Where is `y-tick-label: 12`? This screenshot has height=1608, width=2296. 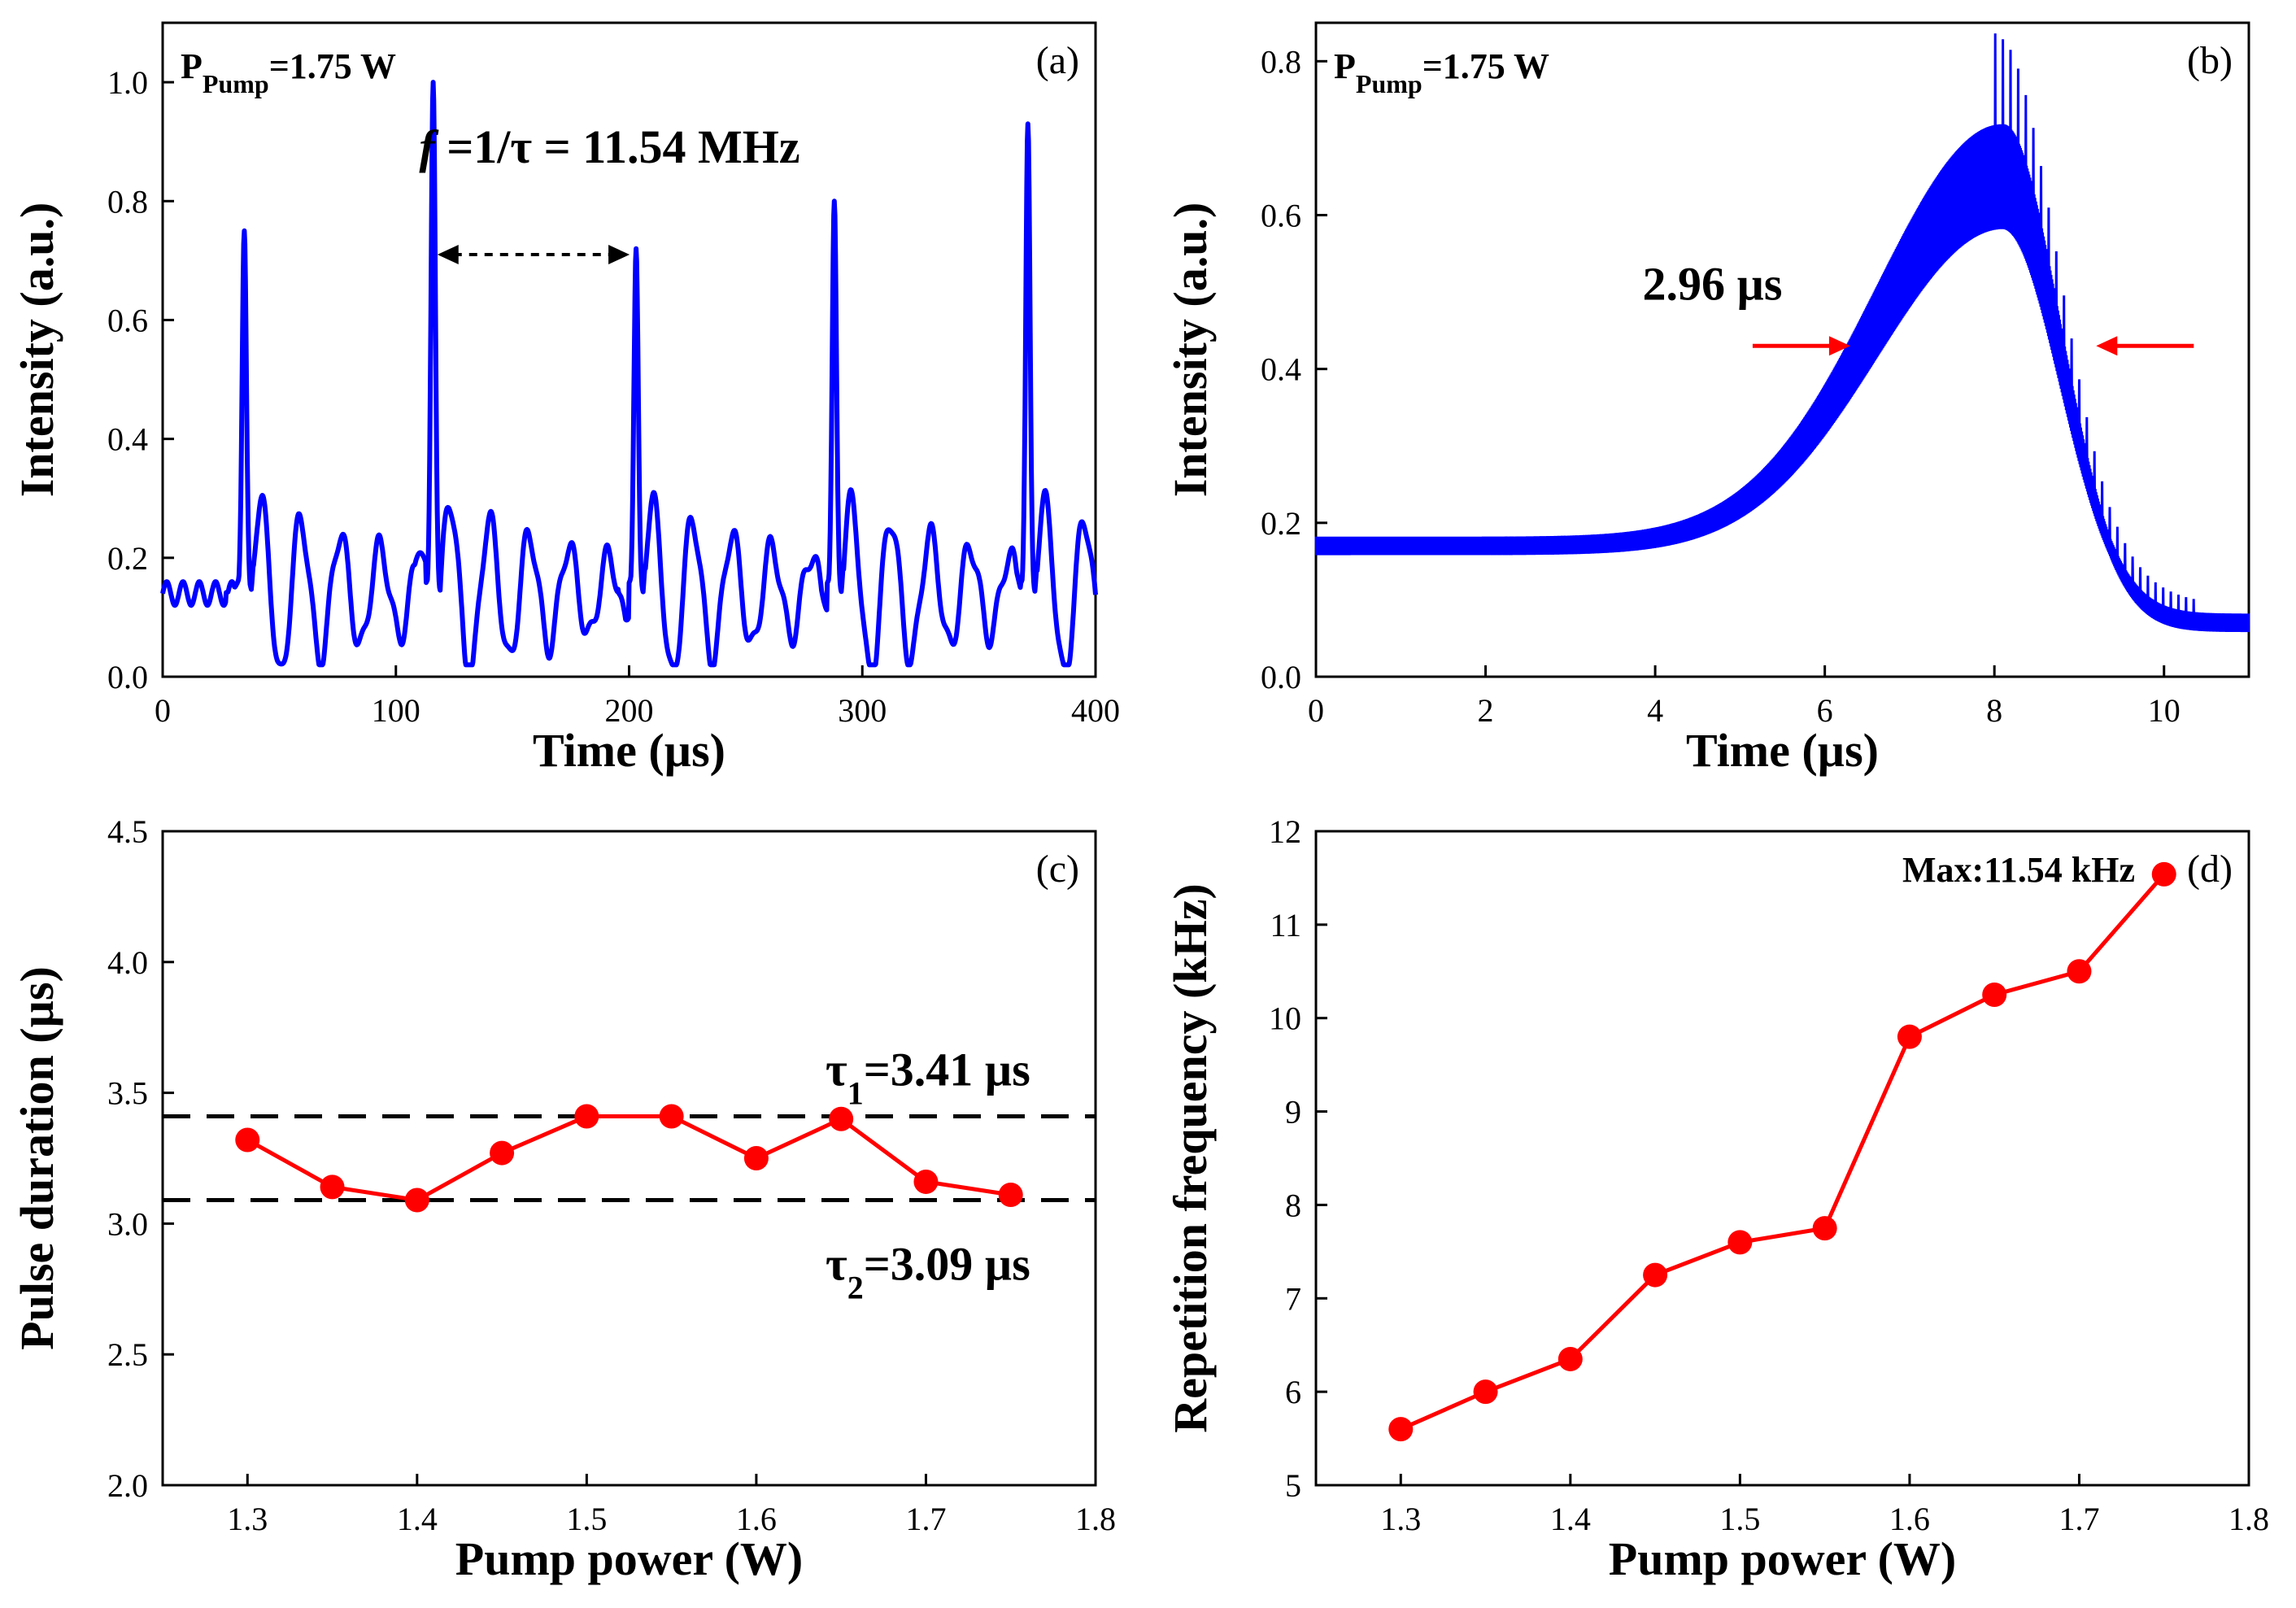
y-tick-label: 12 is located at coordinates (1285, 831).